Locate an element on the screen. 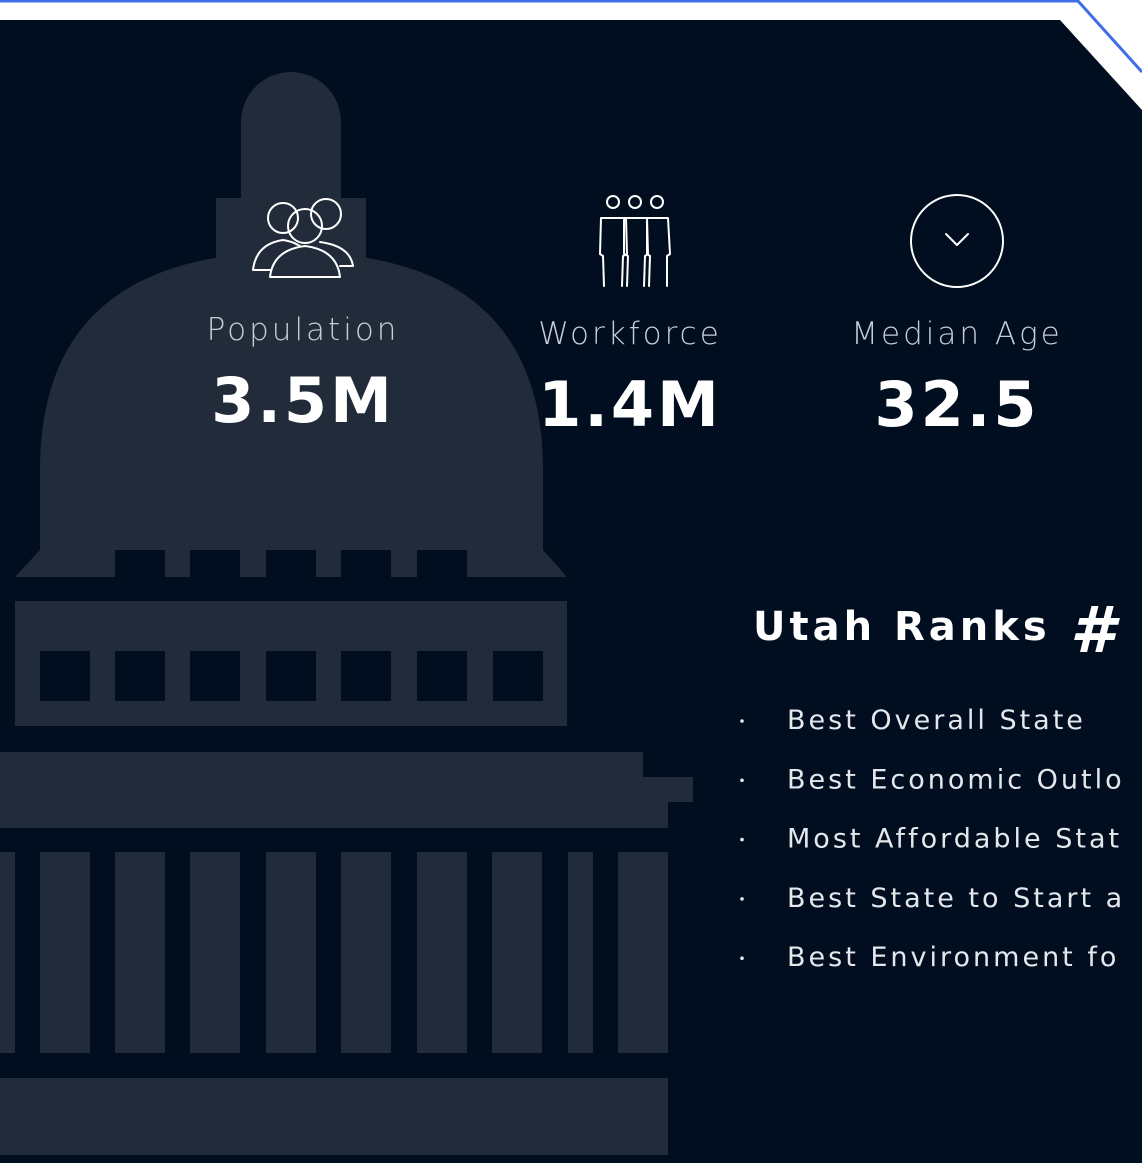  population-icon is located at coordinates (303, 238).